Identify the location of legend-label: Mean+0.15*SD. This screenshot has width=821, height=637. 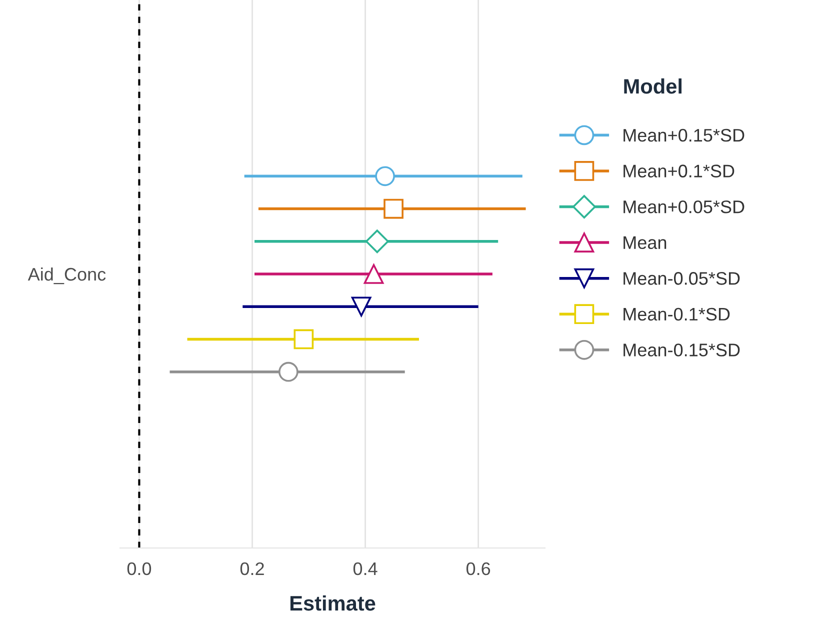
(684, 135).